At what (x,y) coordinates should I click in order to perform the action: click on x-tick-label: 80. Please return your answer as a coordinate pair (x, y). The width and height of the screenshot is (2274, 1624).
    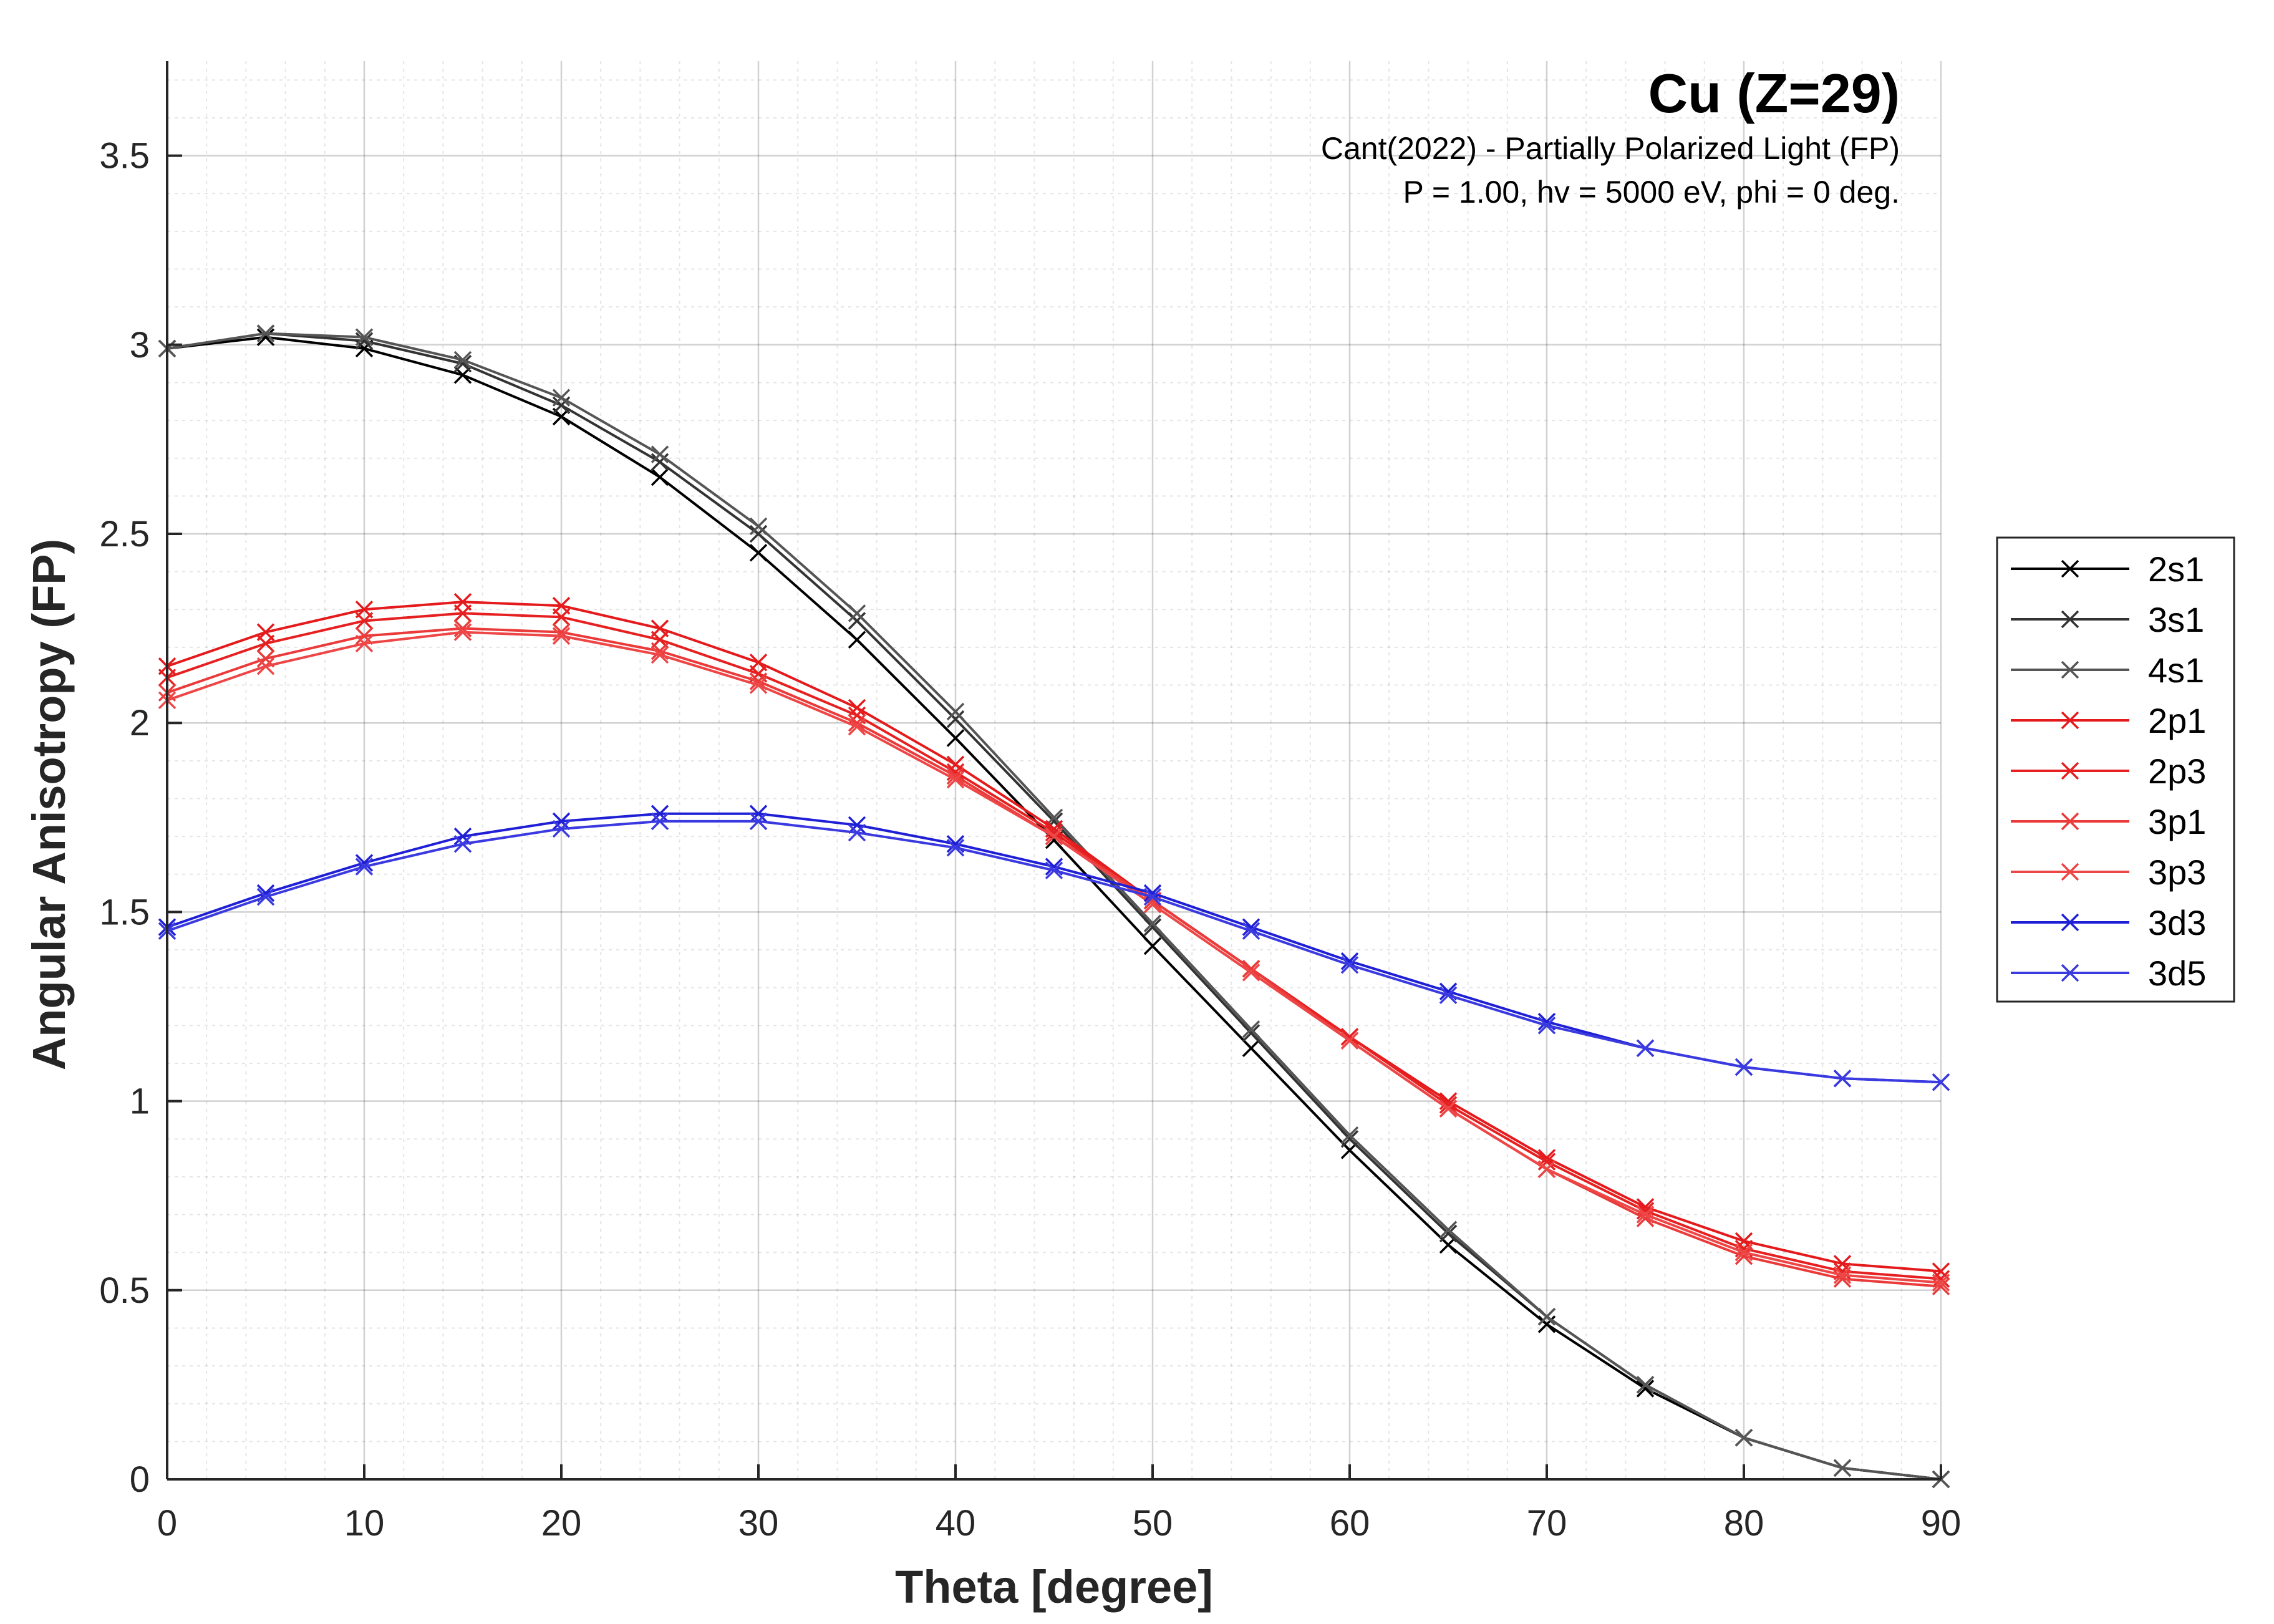
    Looking at the image, I should click on (1744, 1523).